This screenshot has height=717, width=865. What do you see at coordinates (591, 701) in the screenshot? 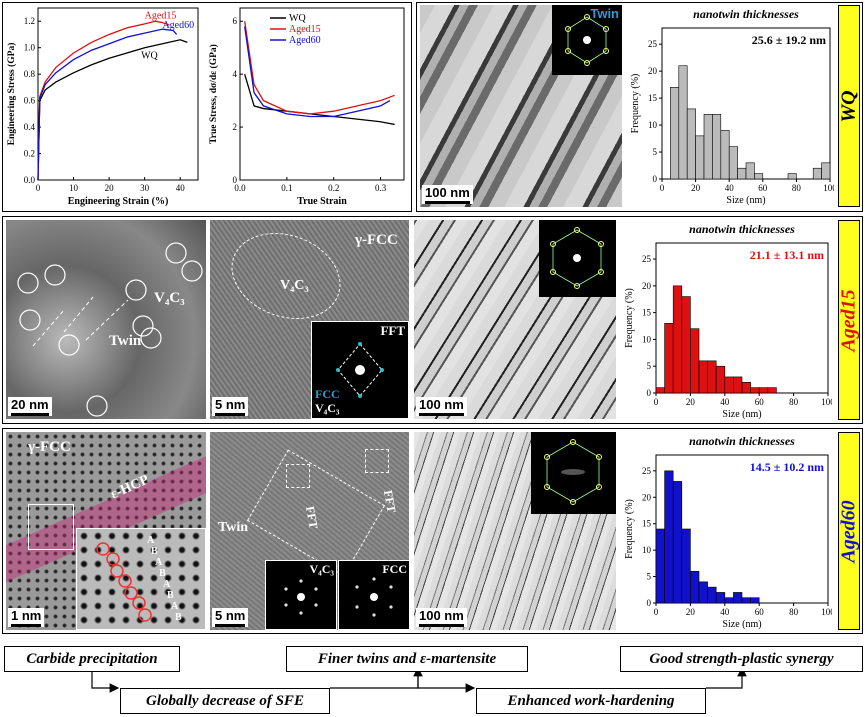
I see `summary-work-hardening: Enhanced work-hardening` at bounding box center [591, 701].